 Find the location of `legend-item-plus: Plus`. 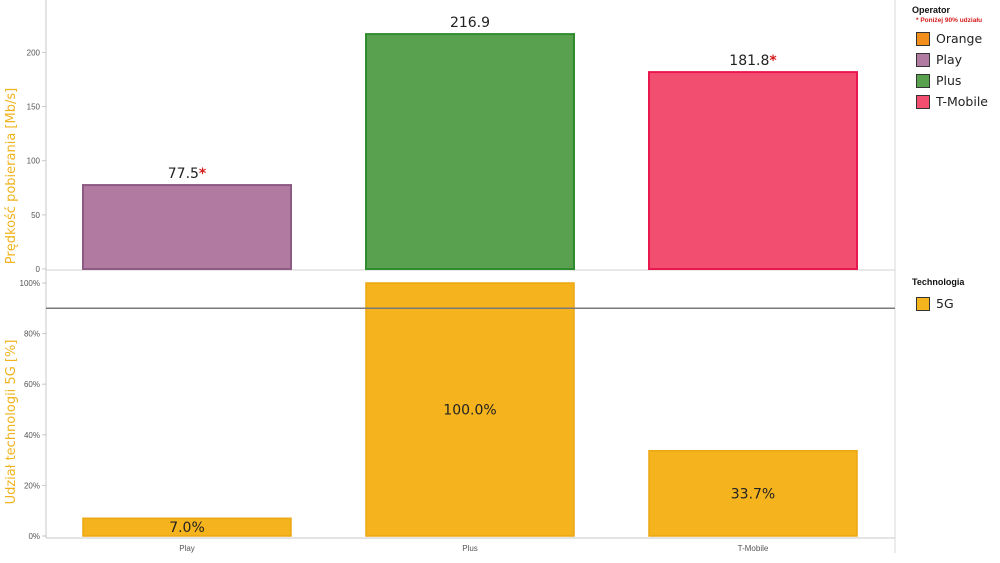

legend-item-plus: Plus is located at coordinates (950, 80).